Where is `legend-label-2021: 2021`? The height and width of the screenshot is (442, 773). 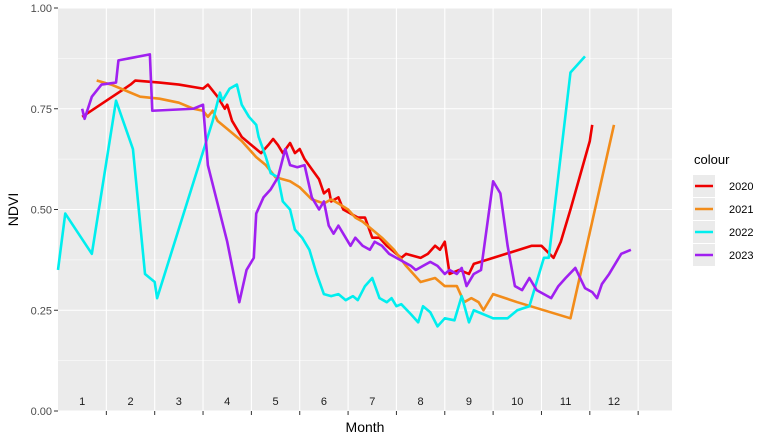
legend-label-2021: 2021 is located at coordinates (741, 210).